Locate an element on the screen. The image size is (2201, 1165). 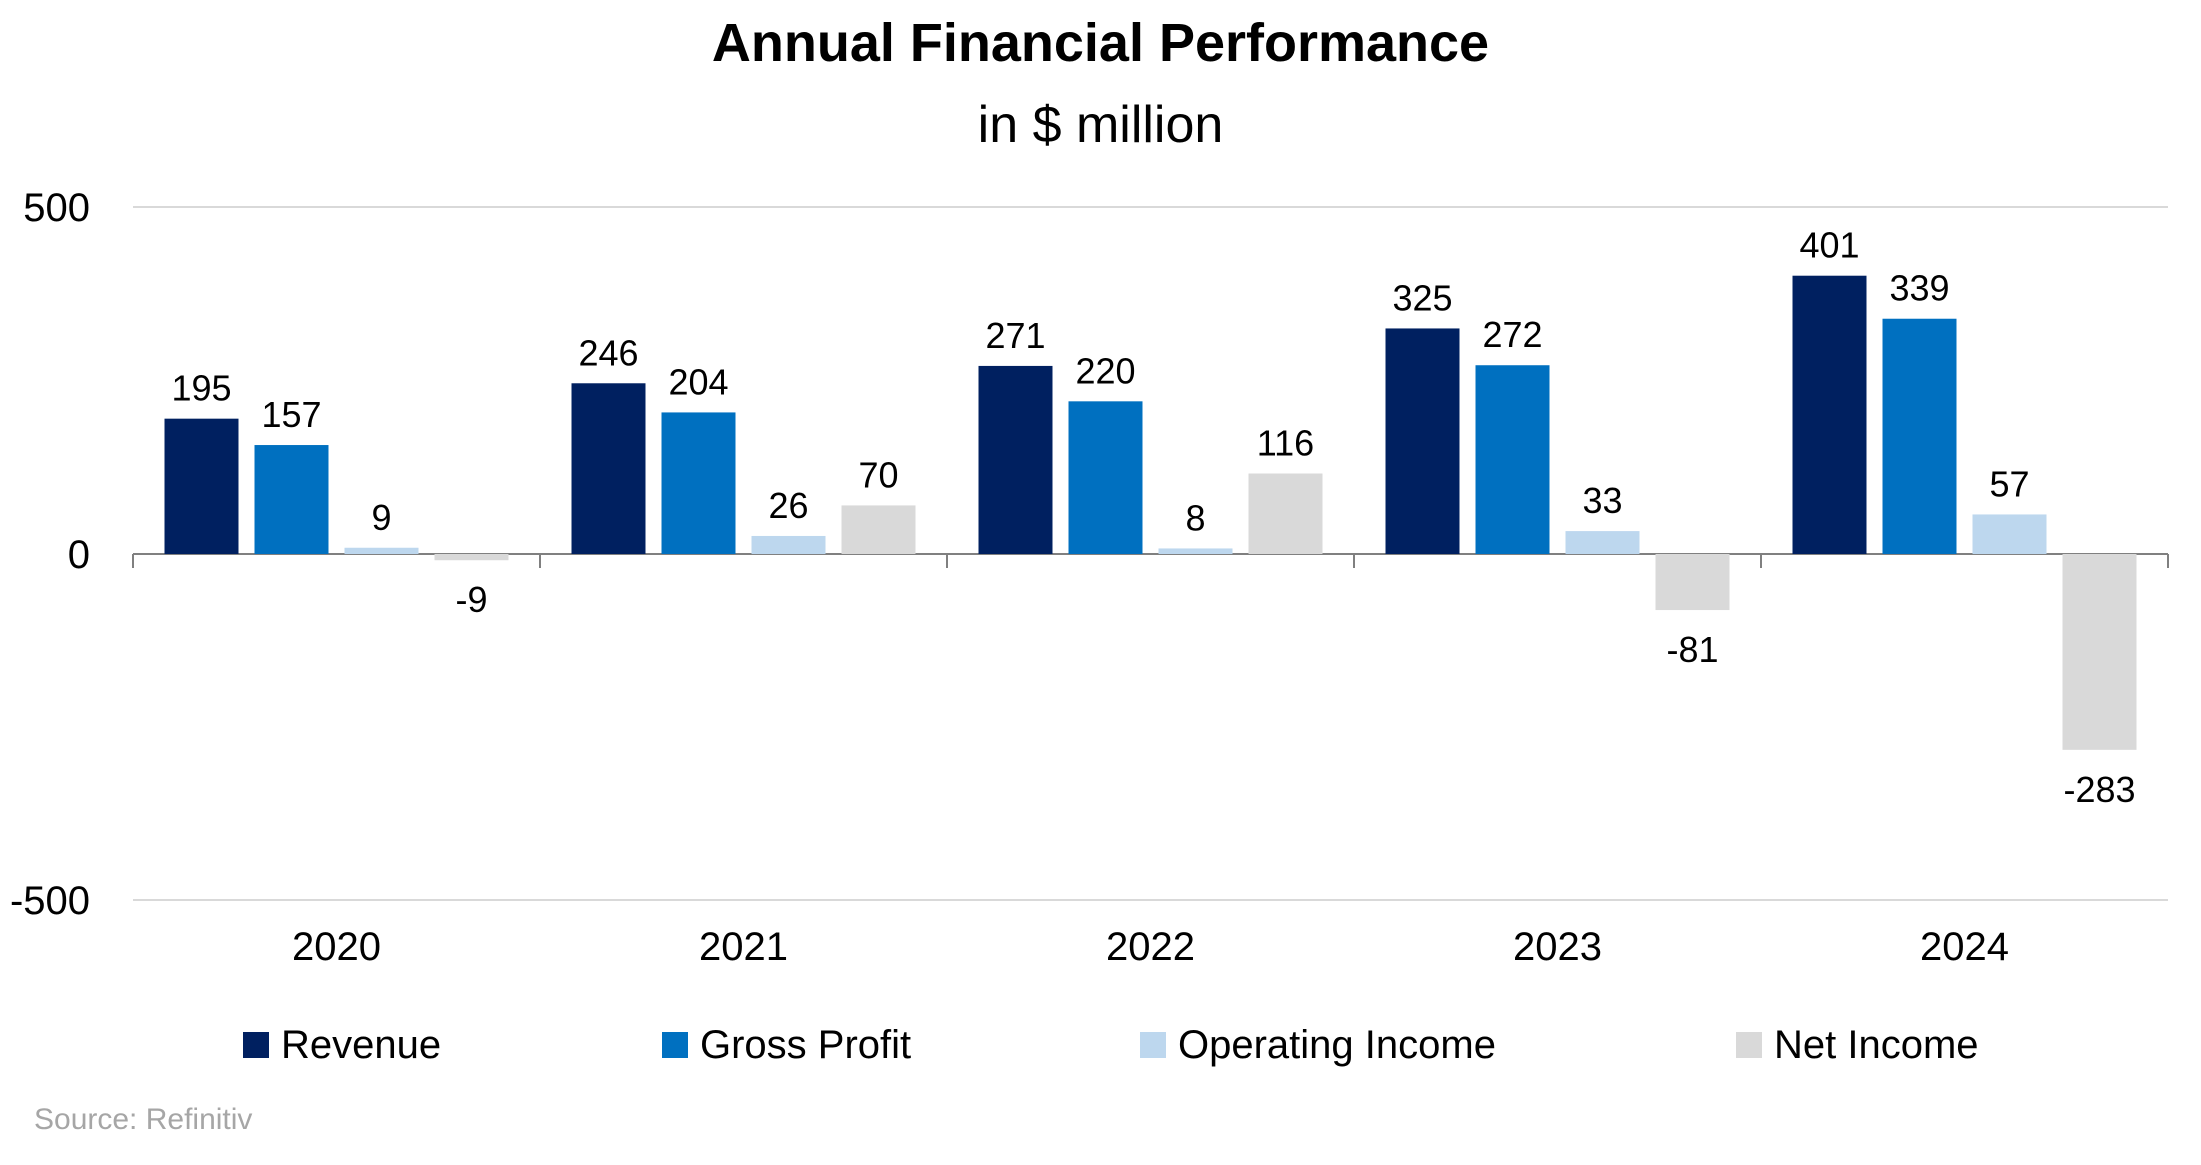
legend-item: Net Income is located at coordinates (1857, 1045).